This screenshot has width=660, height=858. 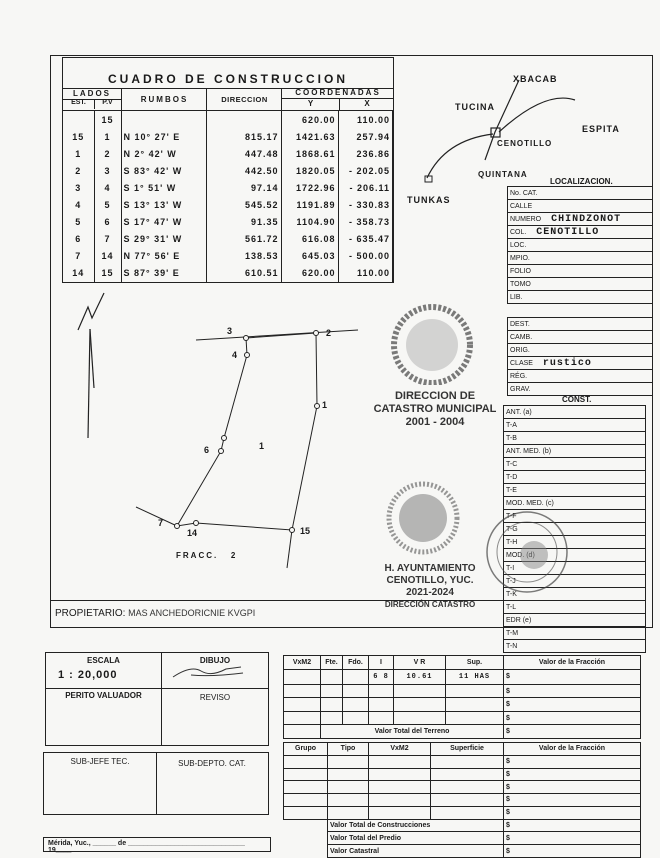 What do you see at coordinates (79, 273) in the screenshot?
I see `est-cell: 14` at bounding box center [79, 273].